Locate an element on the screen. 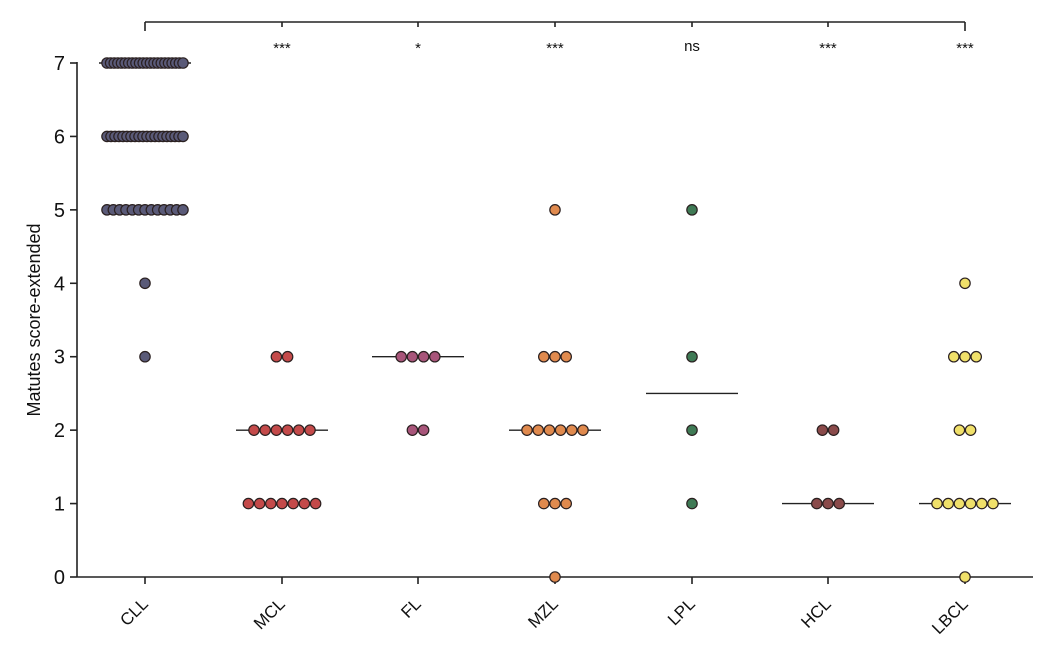  x-tick-label-lbcl: LBCL is located at coordinates (950, 616).